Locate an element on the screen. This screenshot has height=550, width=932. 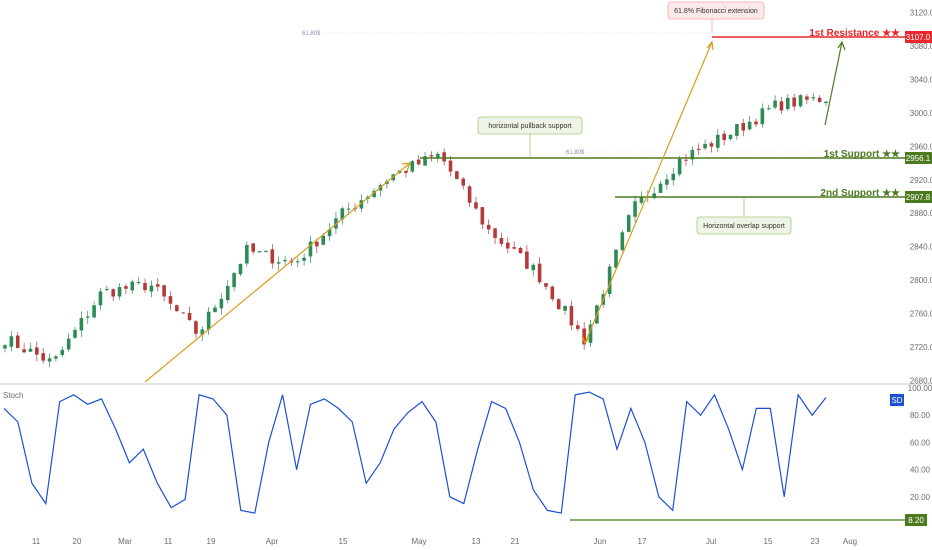
overlap-support-callout: Horizontal overlap support is located at coordinates (744, 216).